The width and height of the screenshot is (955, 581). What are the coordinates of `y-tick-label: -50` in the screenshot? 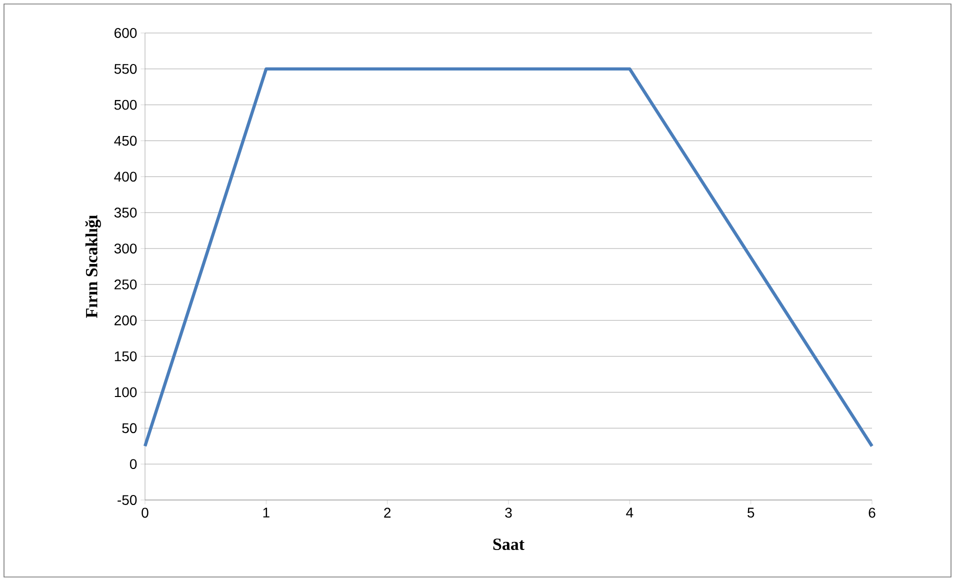 It's located at (127, 500).